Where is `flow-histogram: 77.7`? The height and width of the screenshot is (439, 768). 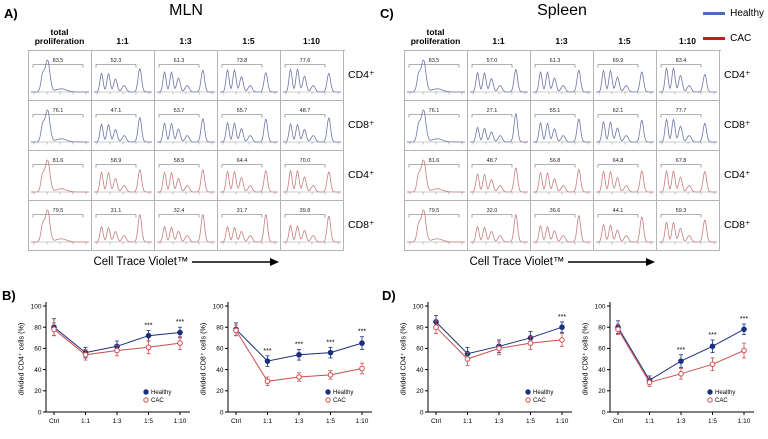 flow-histogram: 77.7 is located at coordinates (688, 126).